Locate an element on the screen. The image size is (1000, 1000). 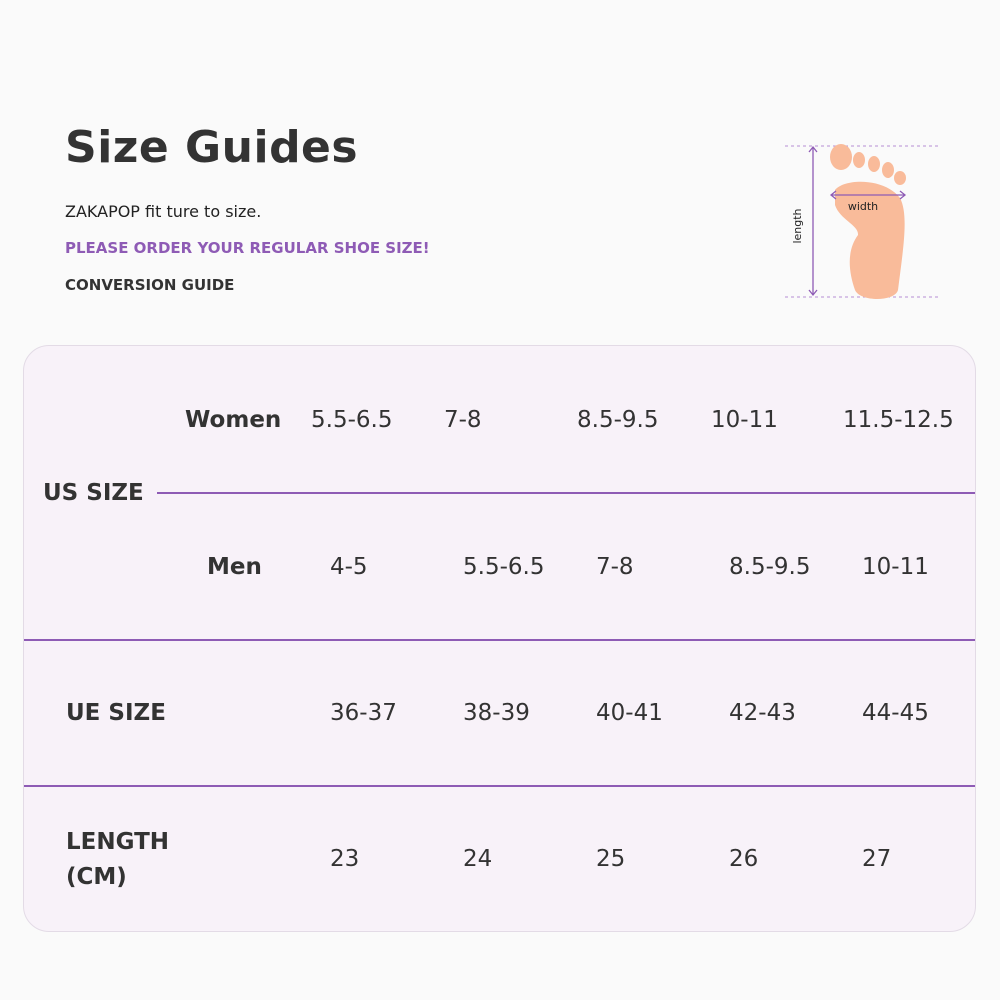
length-size-cell: 27 is located at coordinates (877, 859).